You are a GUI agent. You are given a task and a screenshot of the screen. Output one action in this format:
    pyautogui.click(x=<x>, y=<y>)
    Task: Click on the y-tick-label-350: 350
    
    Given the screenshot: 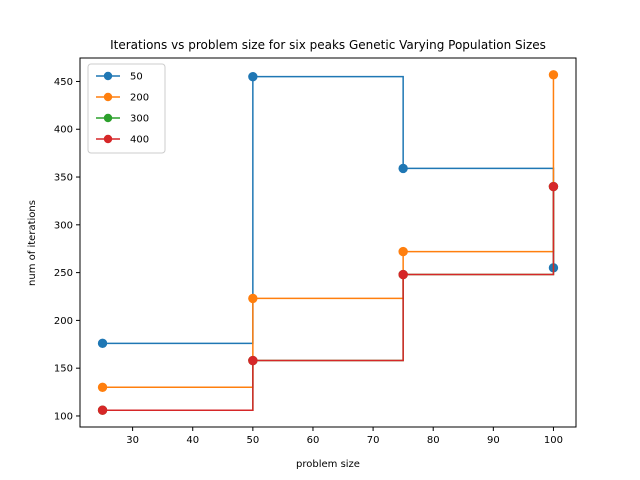 What is the action you would take?
    pyautogui.click(x=63, y=178)
    